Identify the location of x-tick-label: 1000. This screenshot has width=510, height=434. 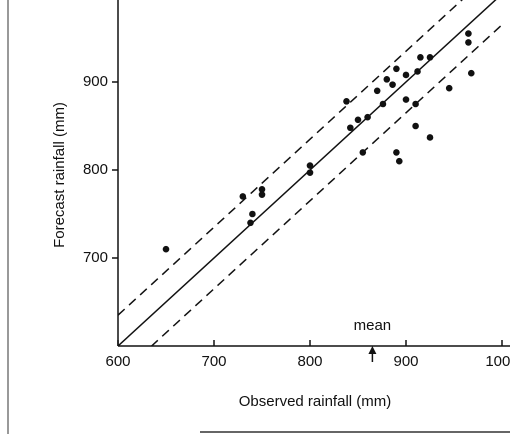
(497, 361).